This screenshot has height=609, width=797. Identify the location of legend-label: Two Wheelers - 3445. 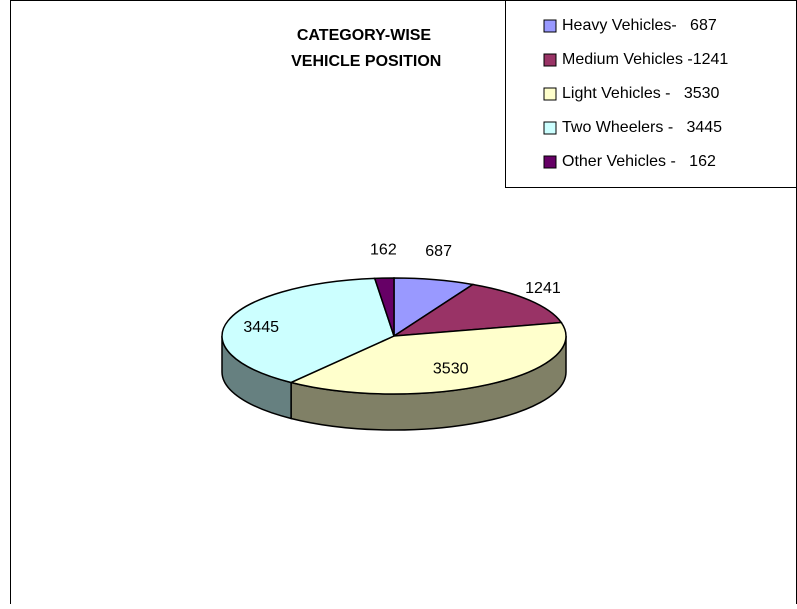
(642, 127).